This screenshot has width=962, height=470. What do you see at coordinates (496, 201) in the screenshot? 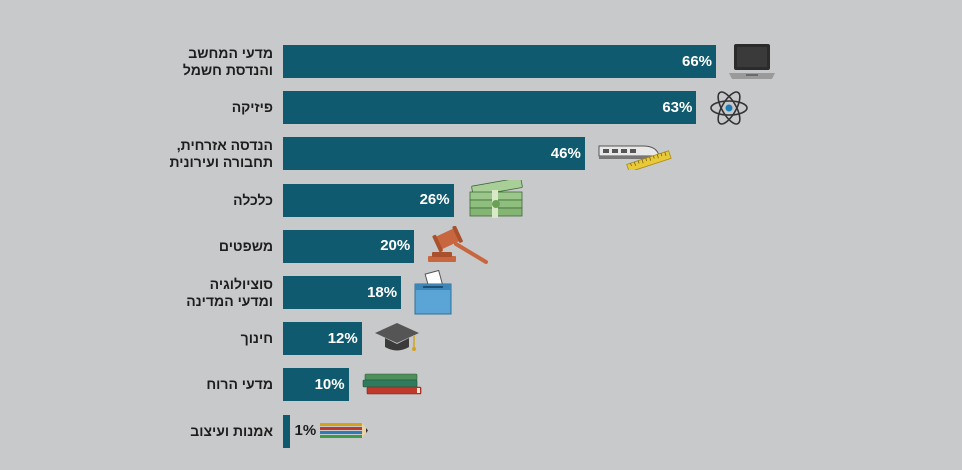
I see `money-stack-icon` at bounding box center [496, 201].